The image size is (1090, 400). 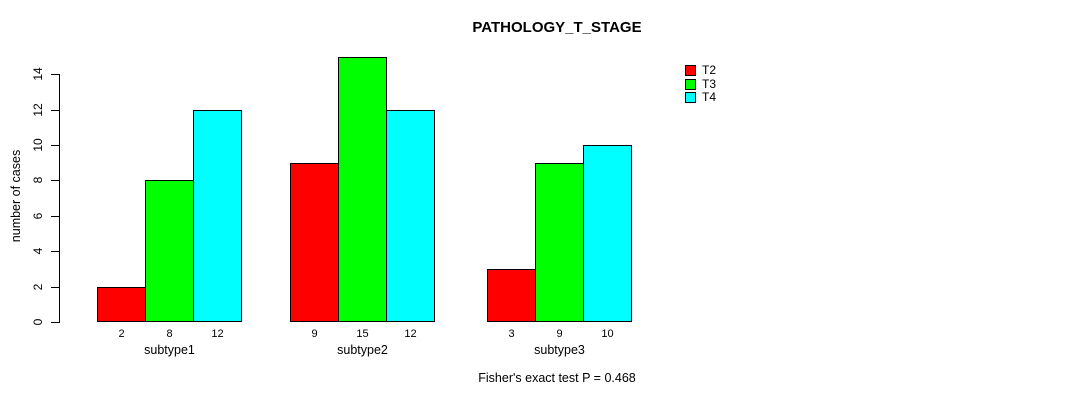 What do you see at coordinates (607, 233) in the screenshot?
I see `bar-T4-subtype3` at bounding box center [607, 233].